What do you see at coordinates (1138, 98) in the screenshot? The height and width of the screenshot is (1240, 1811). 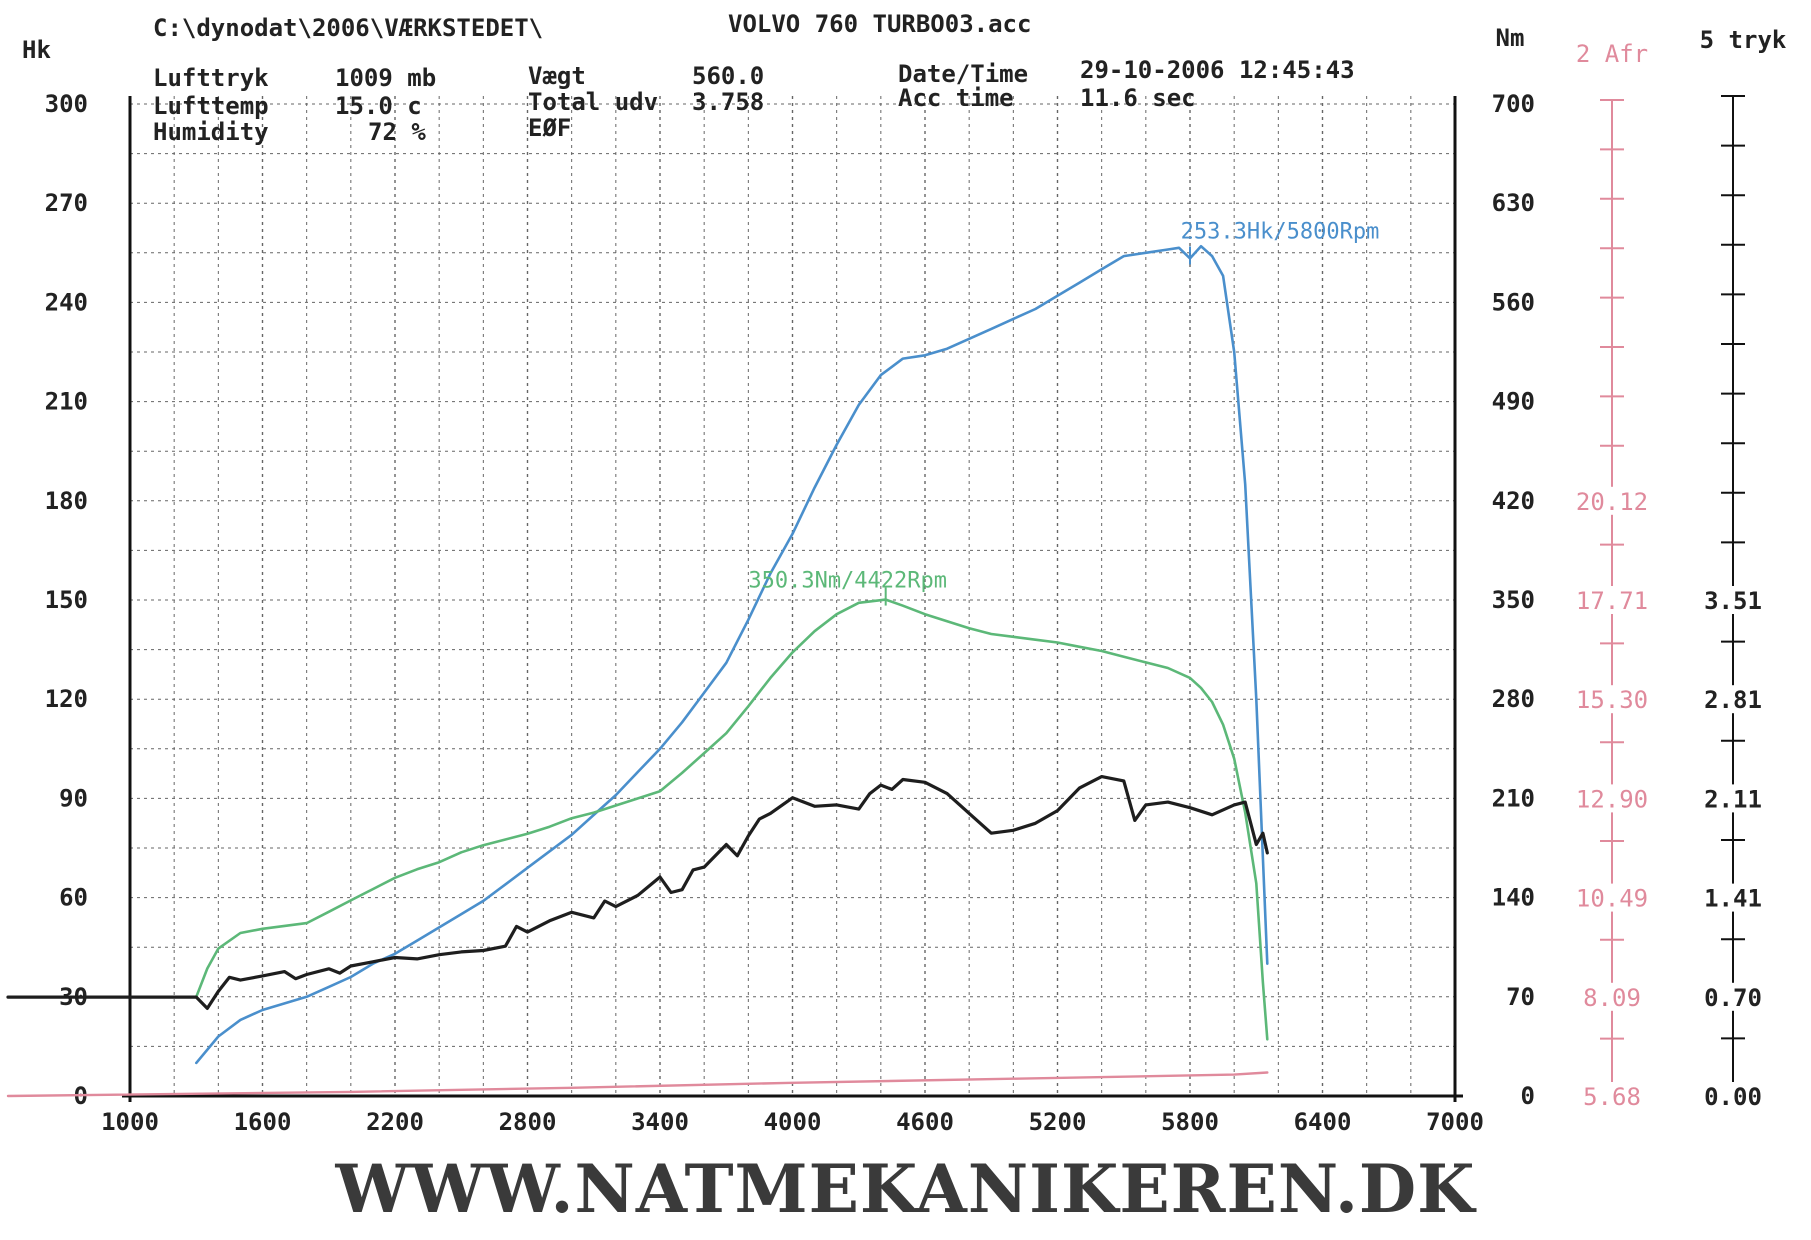 I see `acctime-value: 11.6 sec` at bounding box center [1138, 98].